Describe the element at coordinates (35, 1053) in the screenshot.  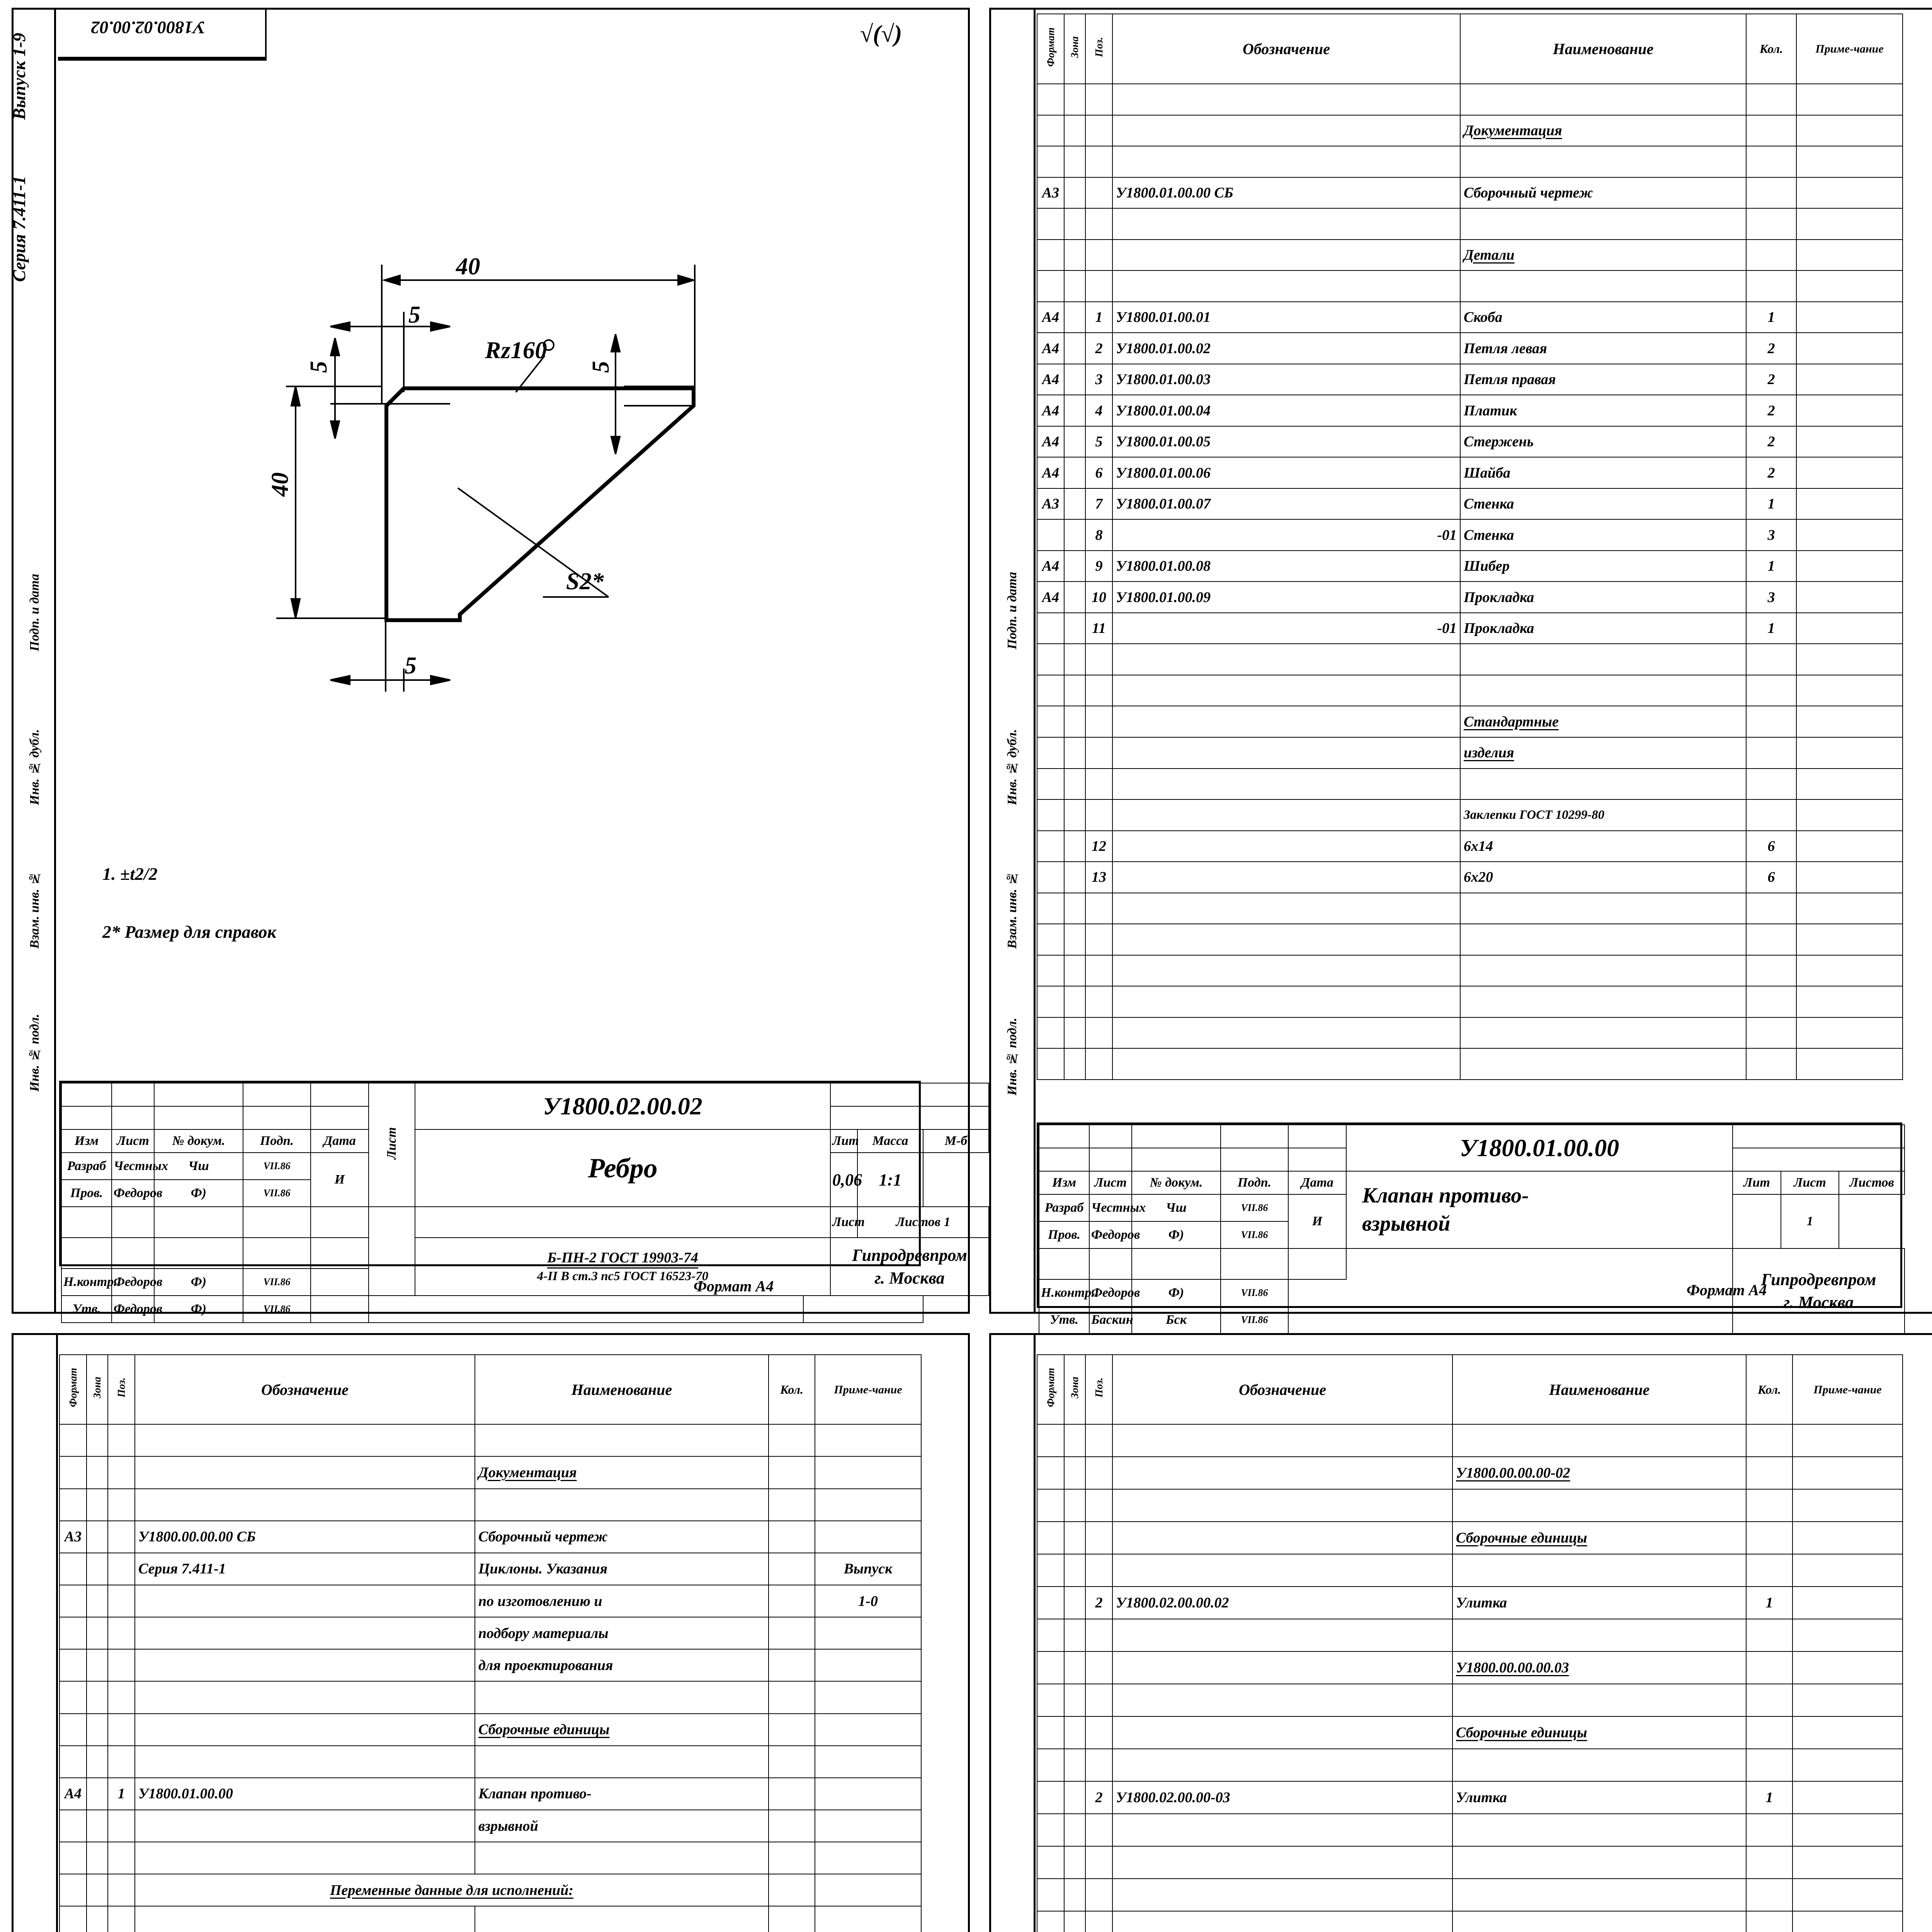
I see `margin-label-inv-podl: Инв. № подл.` at that location.